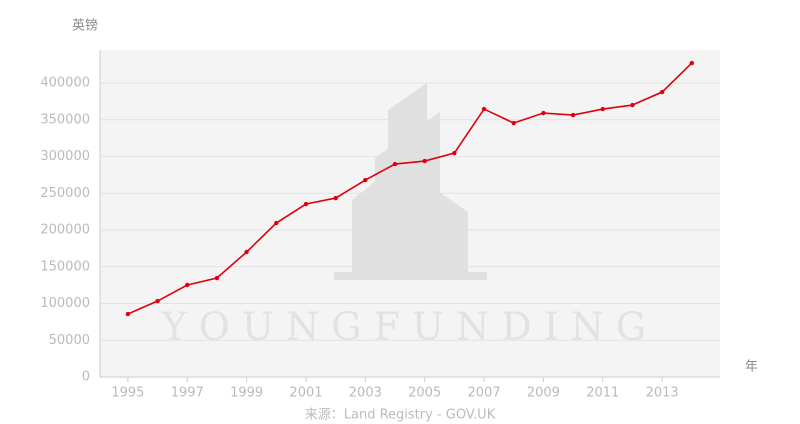 The width and height of the screenshot is (800, 424). I want to click on x-tick-label: 2001, so click(305, 393).